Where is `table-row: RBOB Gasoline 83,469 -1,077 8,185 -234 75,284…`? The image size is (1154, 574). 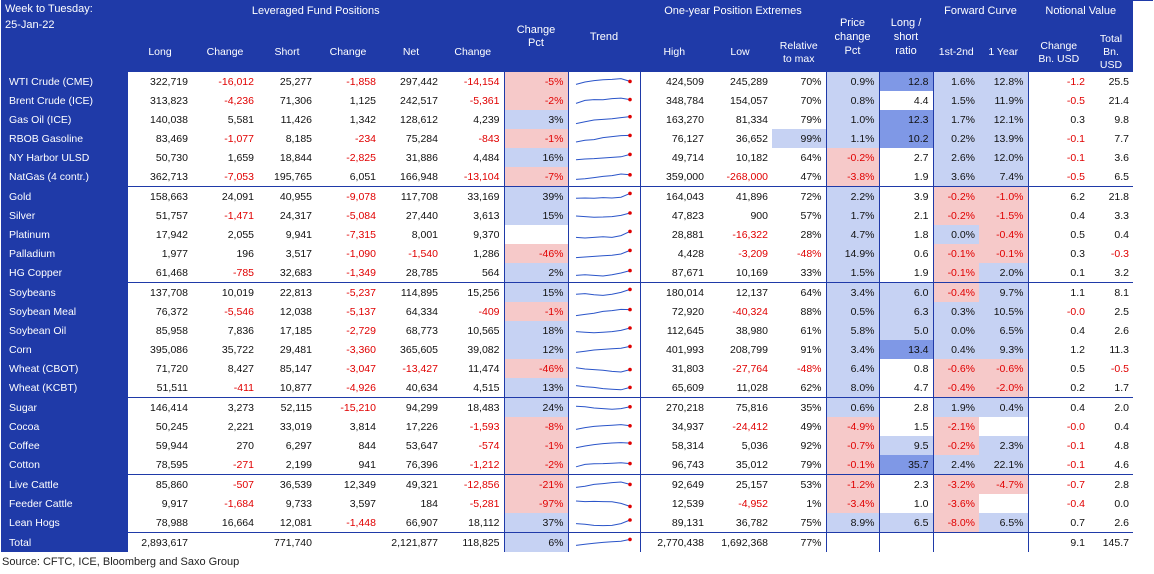 table-row: RBOB Gasoline 83,469 -1,077 8,185 -234 75,284… is located at coordinates (567, 138).